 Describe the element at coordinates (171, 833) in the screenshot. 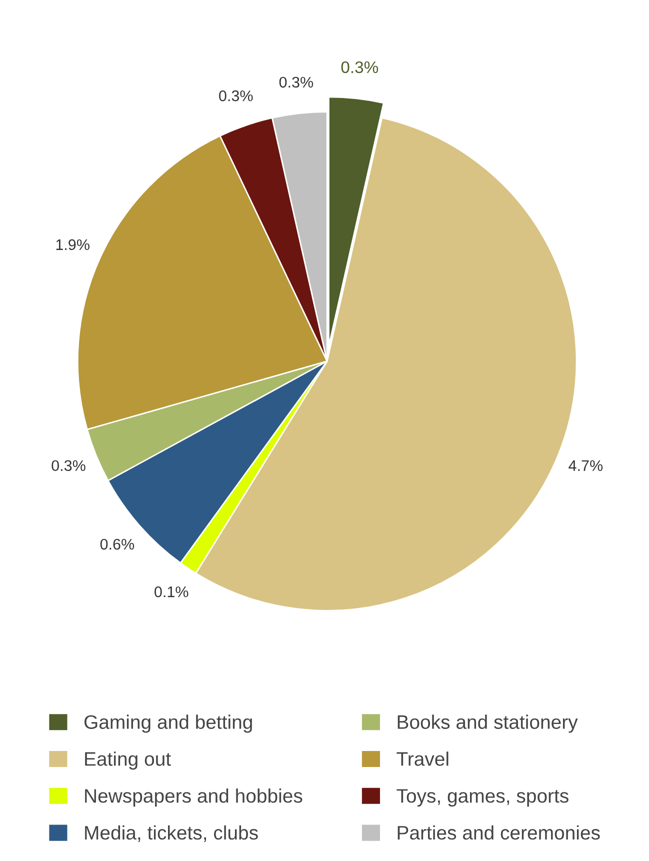

I see `legend-label: Media, tickets, clubs` at that location.